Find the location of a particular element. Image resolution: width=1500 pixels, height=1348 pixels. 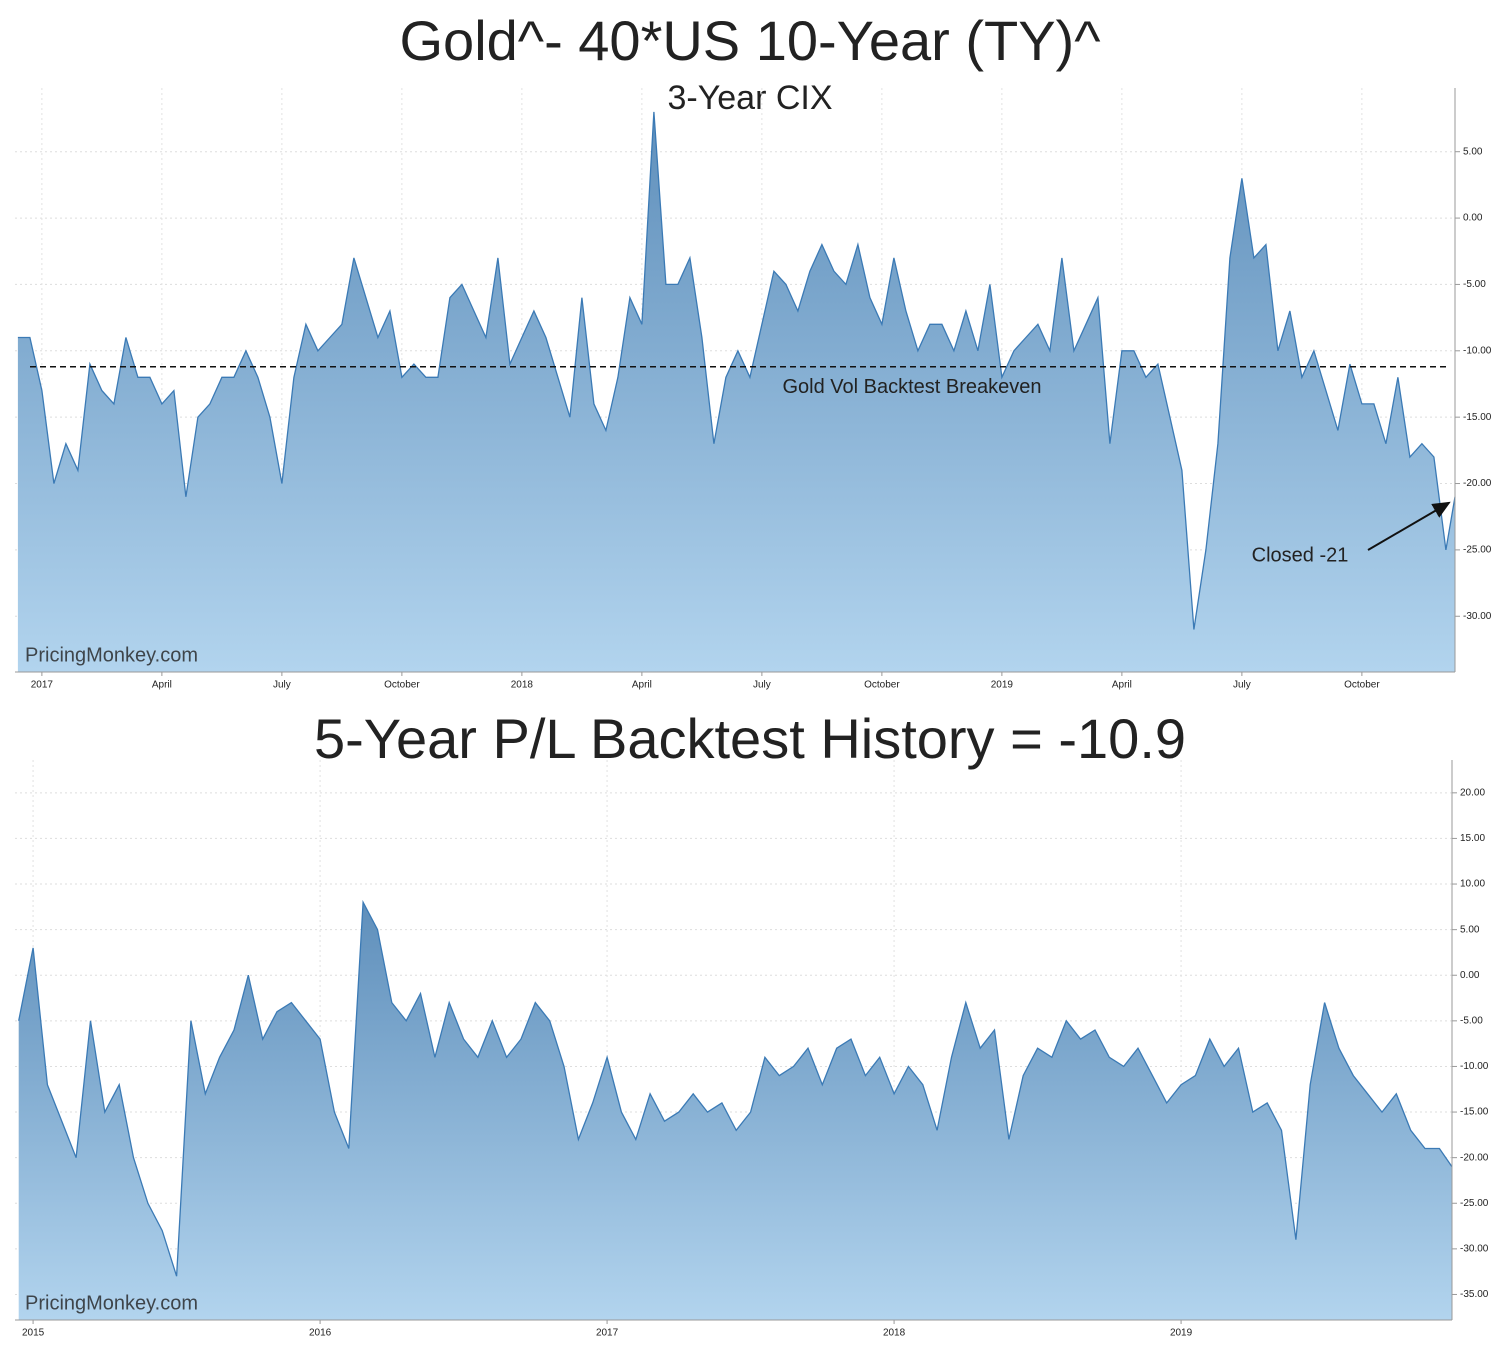

y-tick-label: 20.00 is located at coordinates (1472, 792).